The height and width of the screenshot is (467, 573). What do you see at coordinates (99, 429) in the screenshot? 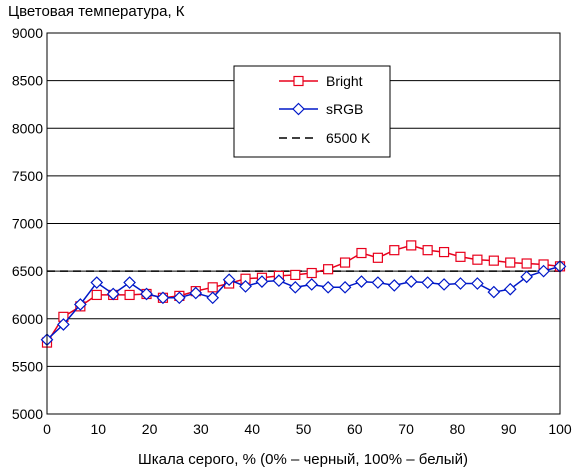
I see `x-tick-label: 10` at bounding box center [99, 429].